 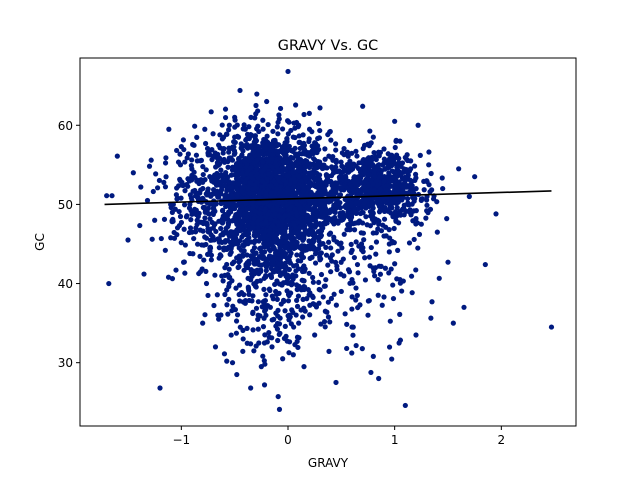 I want to click on x-tick-label: 1, so click(x=395, y=440).